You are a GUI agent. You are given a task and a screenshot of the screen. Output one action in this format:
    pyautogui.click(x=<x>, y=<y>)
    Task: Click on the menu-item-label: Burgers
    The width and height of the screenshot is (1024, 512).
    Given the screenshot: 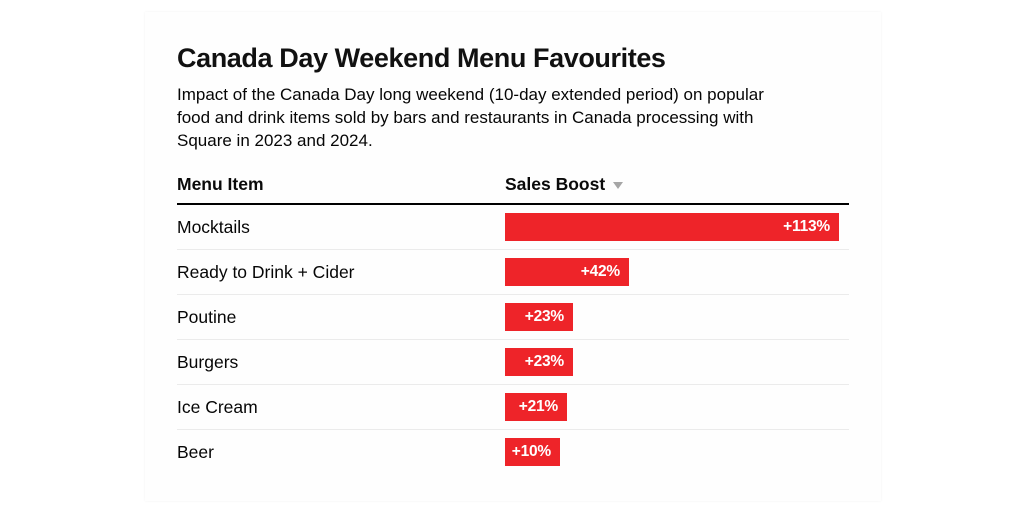 What is the action you would take?
    pyautogui.click(x=208, y=361)
    